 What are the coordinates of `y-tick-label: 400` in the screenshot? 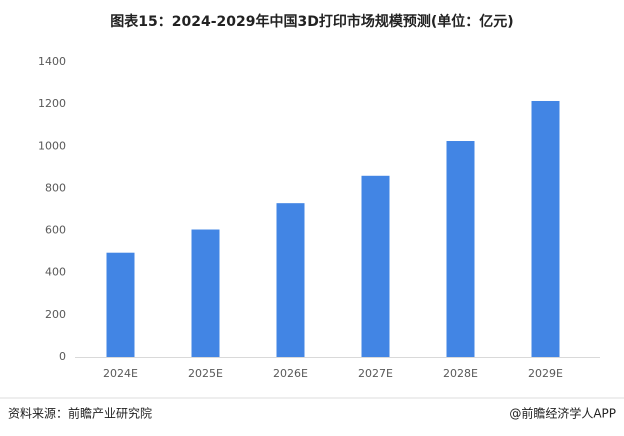 It's located at (55, 272).